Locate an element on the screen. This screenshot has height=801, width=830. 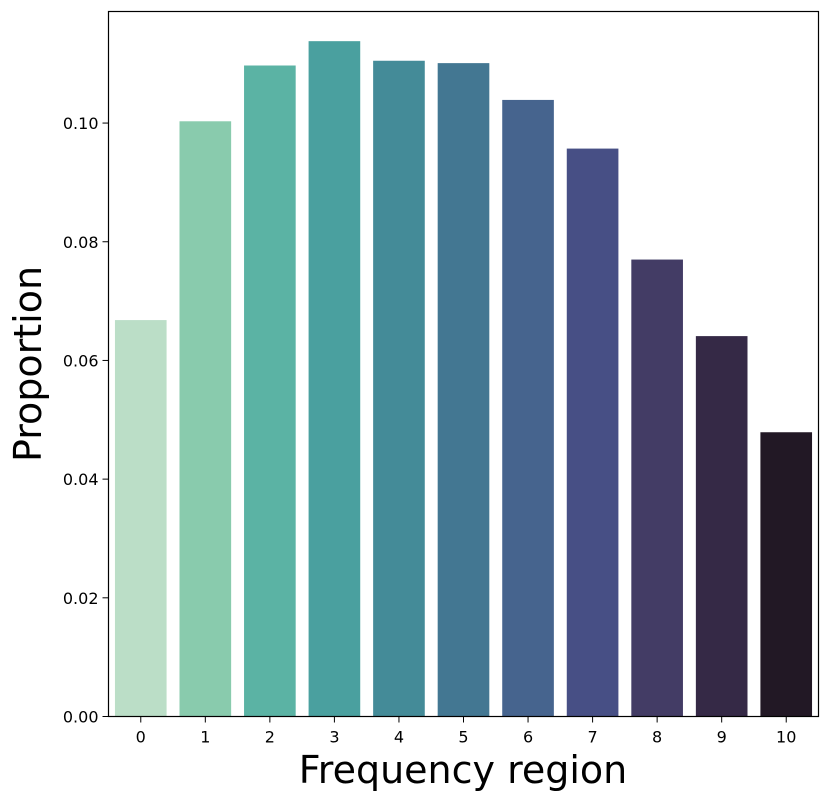
y-tick-label-0.00: 0.00 is located at coordinates (81, 717).